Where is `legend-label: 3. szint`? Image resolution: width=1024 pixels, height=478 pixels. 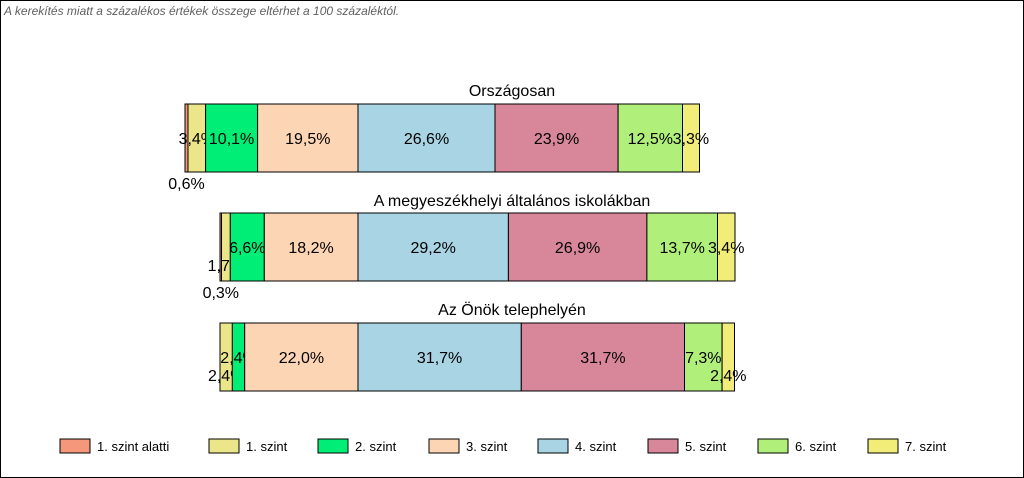 legend-label: 3. szint is located at coordinates (487, 446).